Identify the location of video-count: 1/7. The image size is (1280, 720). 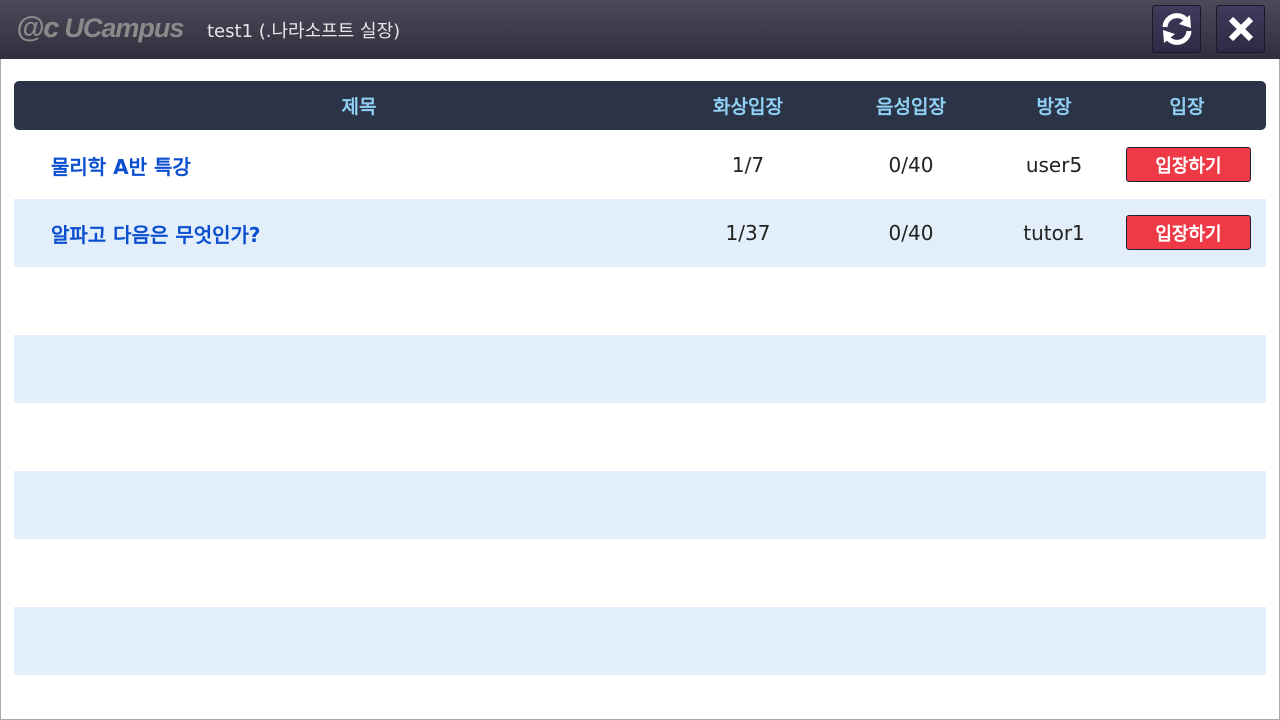
(748, 165).